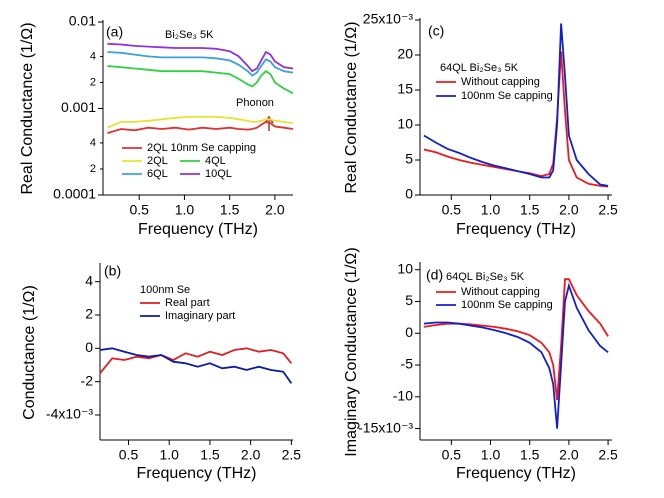 This screenshot has width=664, height=498. Describe the element at coordinates (29, 352) in the screenshot. I see `y-axis-label: Conductance (1/Ω)` at that location.